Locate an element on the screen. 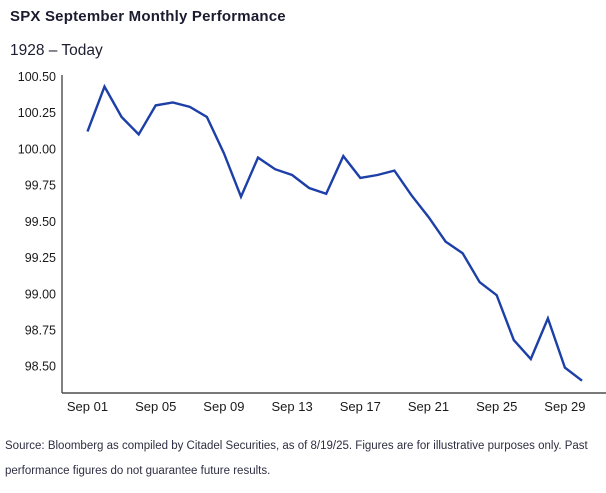 This screenshot has width=606, height=493. y-tick-label: 98.75 is located at coordinates (40, 330).